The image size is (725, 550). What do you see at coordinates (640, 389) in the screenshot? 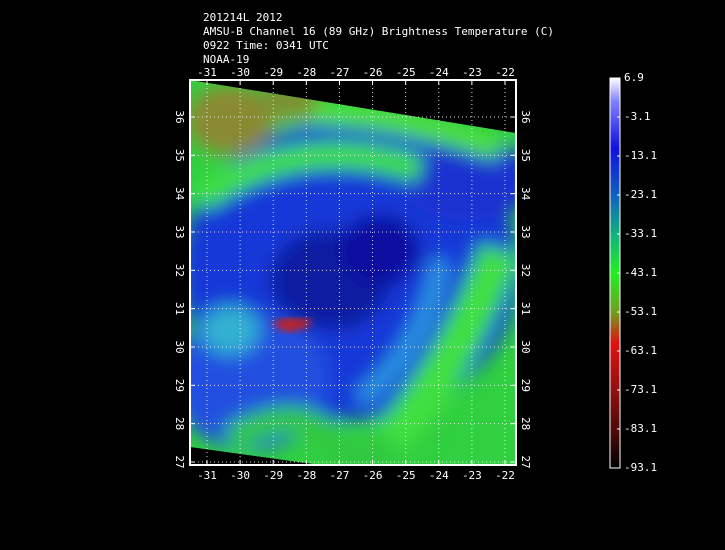
I see `colorbar-label: -73.1` at bounding box center [640, 389].